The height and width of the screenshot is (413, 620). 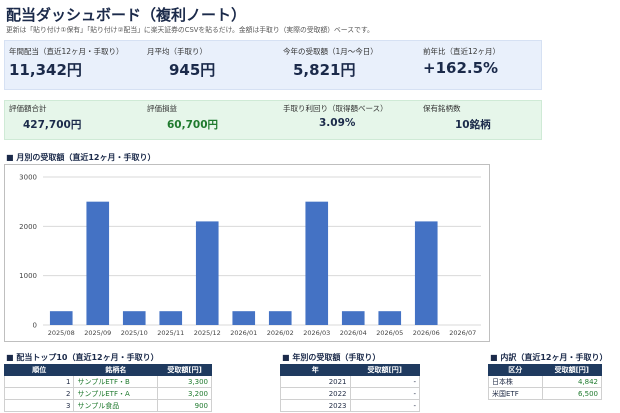 What do you see at coordinates (316, 333) in the screenshot?
I see `x-tick-label: 2026/03` at bounding box center [316, 333].